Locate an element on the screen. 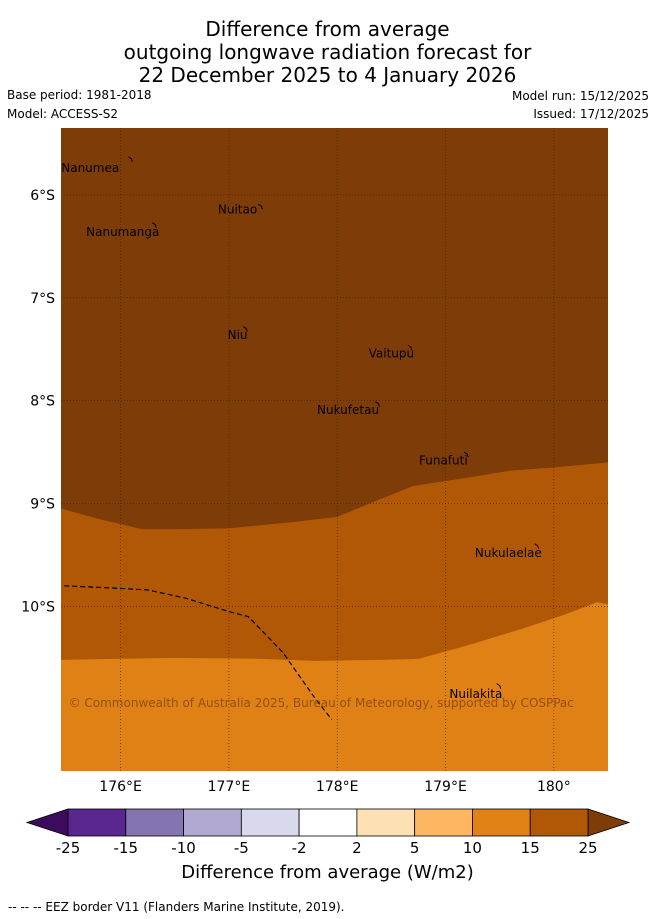 The height and width of the screenshot is (919, 655). colorbar-tick-label: -25 is located at coordinates (68, 848).